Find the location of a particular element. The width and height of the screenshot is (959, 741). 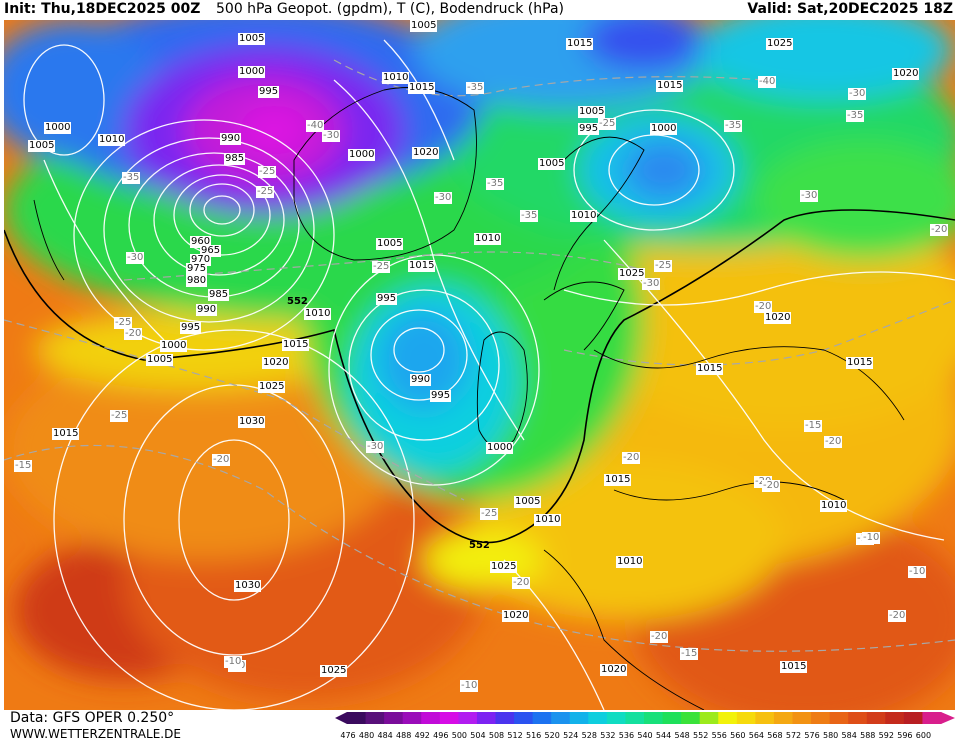

init-time: Init: Thu,18DEC2025 00Z is located at coordinates (102, 9).